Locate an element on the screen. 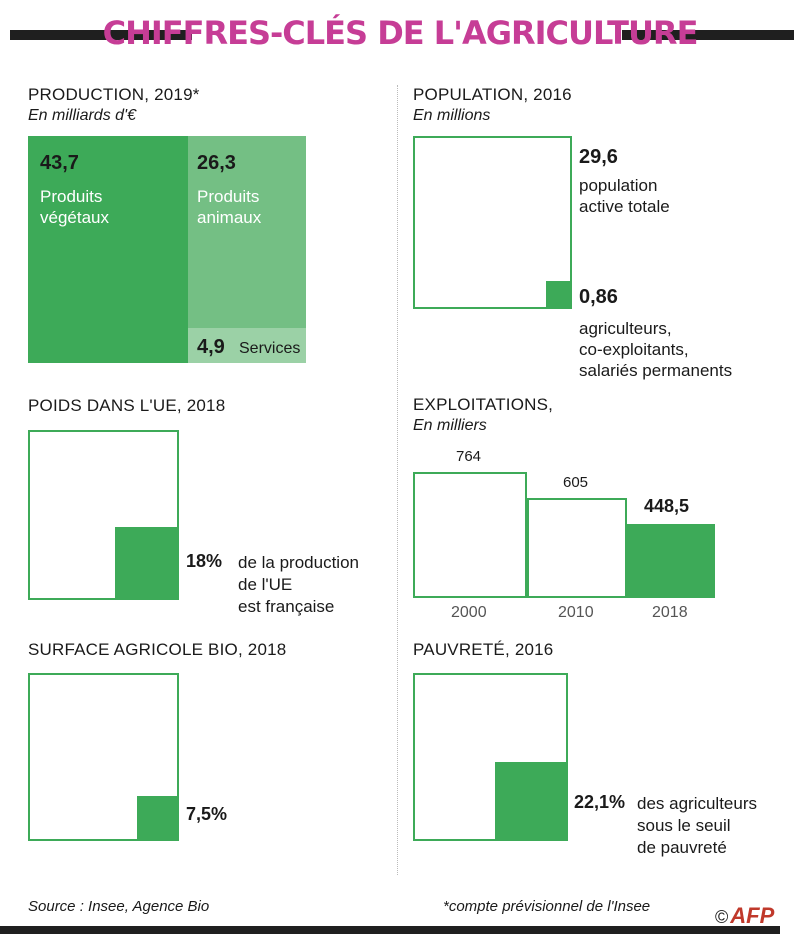  population-farmers-label-2: co-exploitants, is located at coordinates (634, 349).